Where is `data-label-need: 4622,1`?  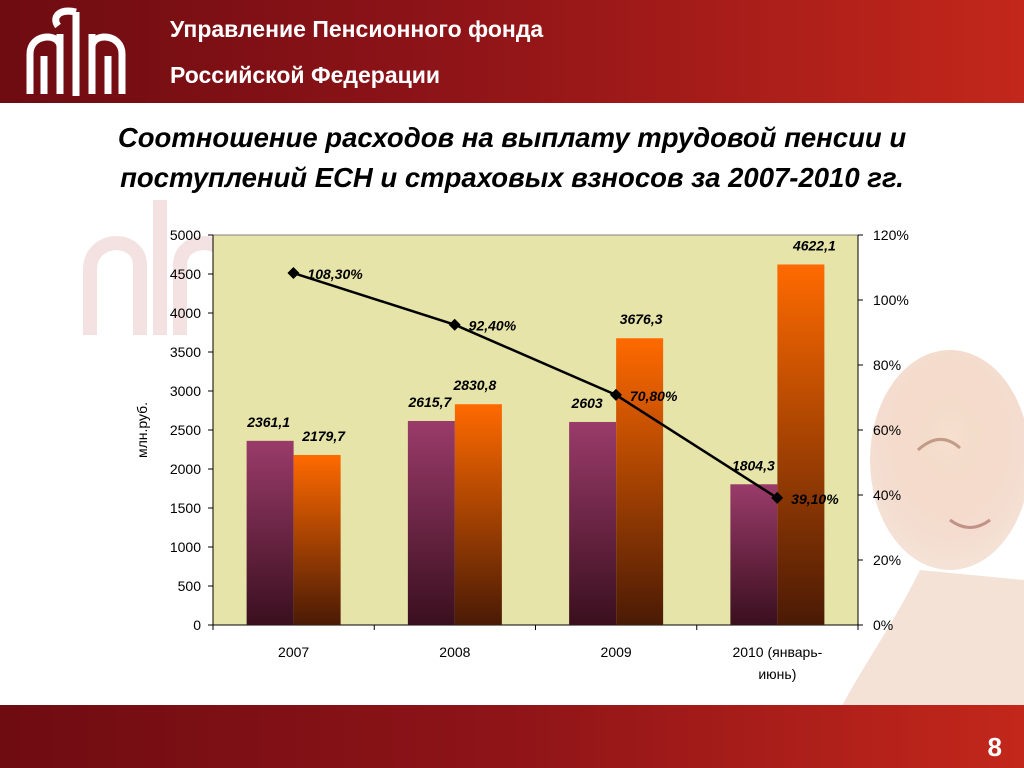
data-label-need: 4622,1 is located at coordinates (814, 245).